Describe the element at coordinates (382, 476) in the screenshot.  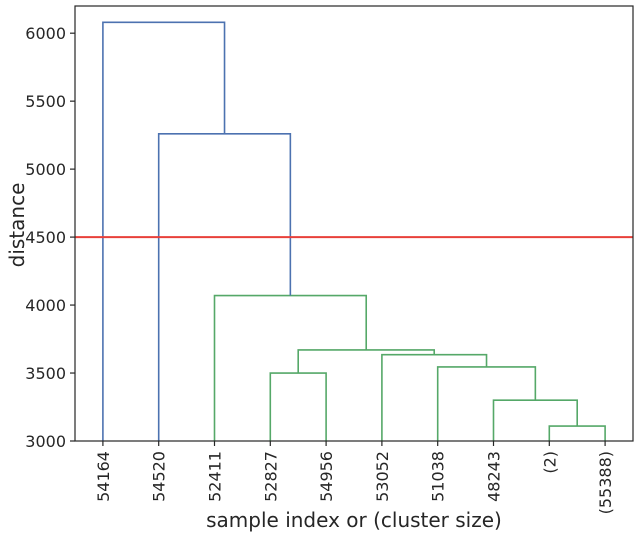
I see `leaf-label: 53052` at that location.